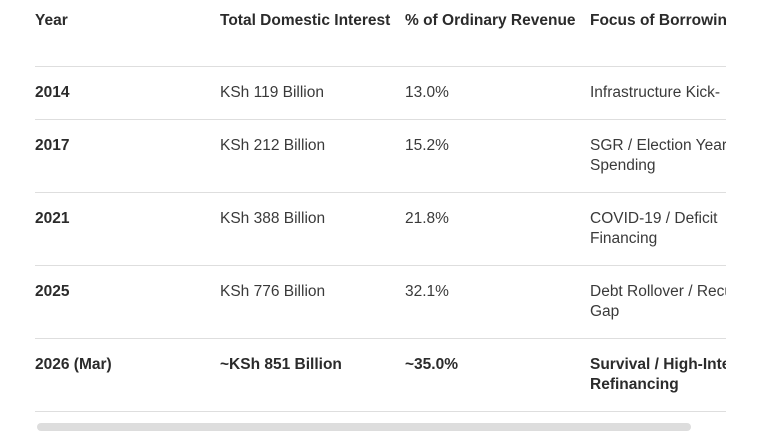 Image resolution: width=763 pixels, height=446 pixels. I want to click on cell-focus: Infrastructure Kick-, so click(655, 92).